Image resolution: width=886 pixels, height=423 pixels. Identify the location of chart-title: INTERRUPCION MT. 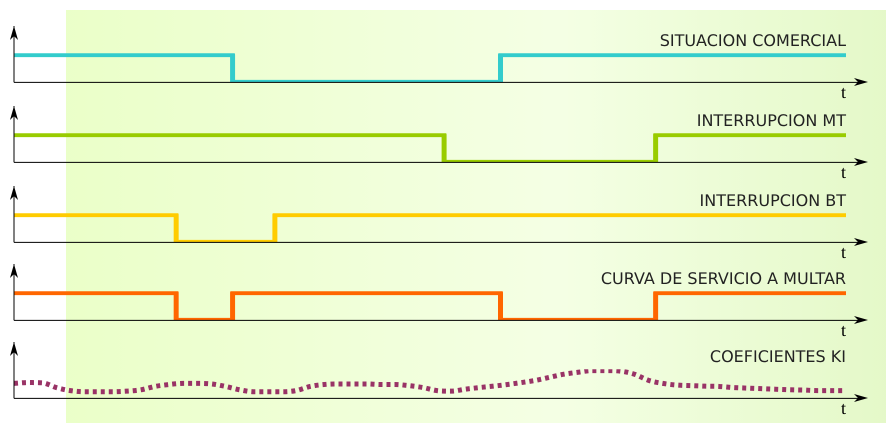
(771, 120).